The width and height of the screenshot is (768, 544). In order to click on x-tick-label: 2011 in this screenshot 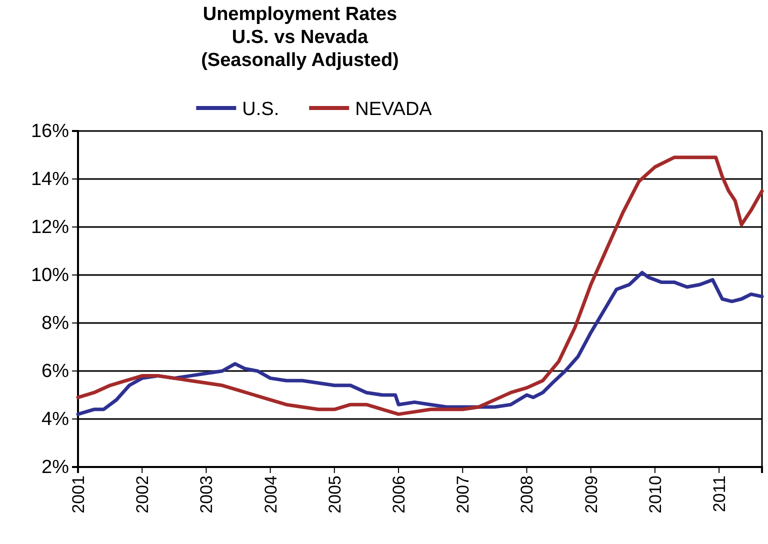, I will do `click(719, 494)`.